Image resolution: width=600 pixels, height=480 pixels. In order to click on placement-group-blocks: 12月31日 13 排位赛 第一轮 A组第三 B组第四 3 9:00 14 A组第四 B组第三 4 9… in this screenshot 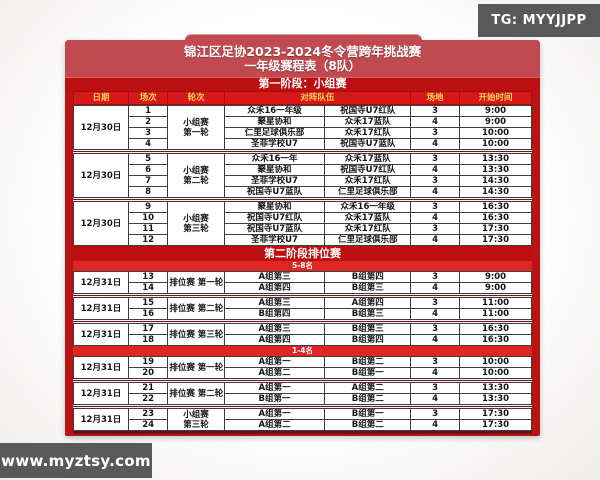, I will do `click(302, 308)`.